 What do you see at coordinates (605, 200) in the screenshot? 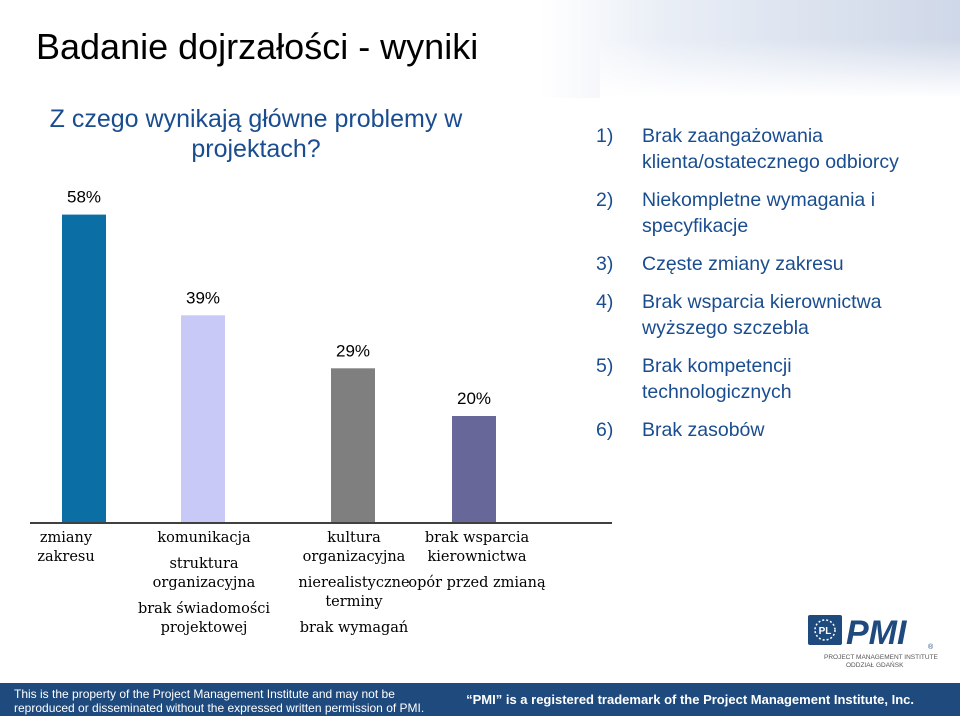
I see `reason-number: 2)` at bounding box center [605, 200].